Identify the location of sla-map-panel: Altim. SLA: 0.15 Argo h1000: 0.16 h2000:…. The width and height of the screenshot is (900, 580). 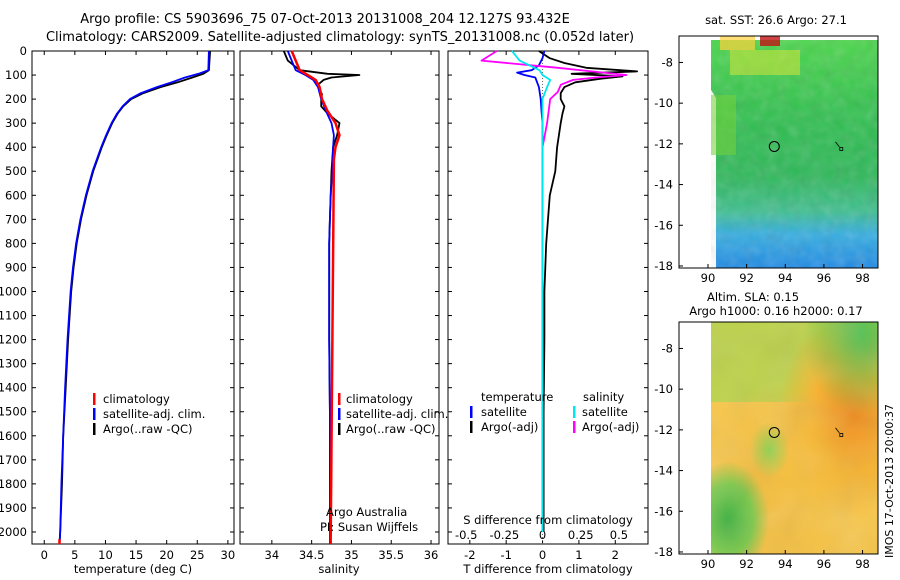
(775, 430).